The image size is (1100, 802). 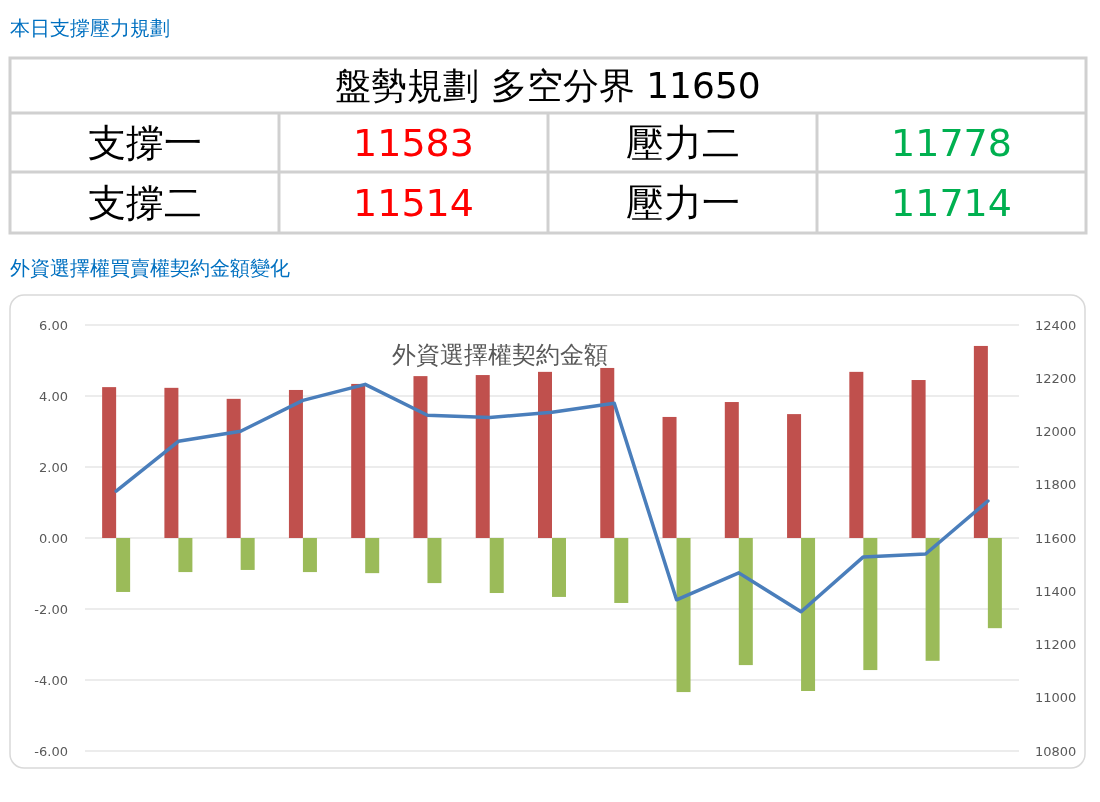 I want to click on text: 盤勢規劃 多空分界 11650, so click(x=548, y=85).